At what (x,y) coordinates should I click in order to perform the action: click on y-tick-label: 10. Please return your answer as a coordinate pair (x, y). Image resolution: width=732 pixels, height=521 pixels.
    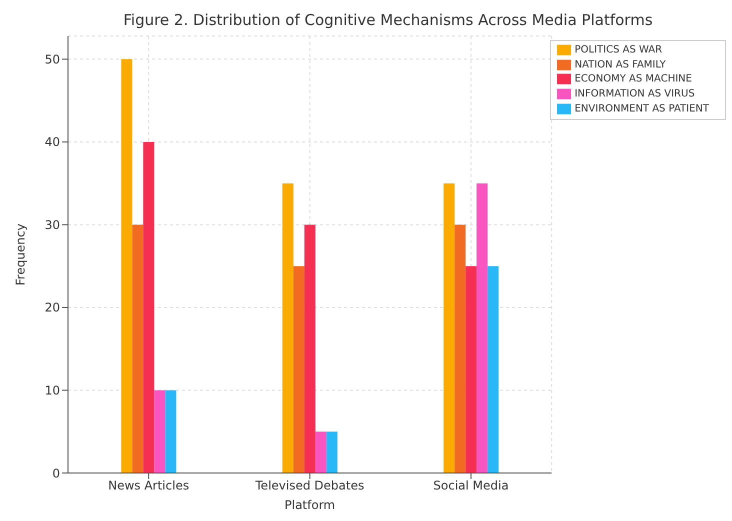
    Looking at the image, I should click on (52, 390).